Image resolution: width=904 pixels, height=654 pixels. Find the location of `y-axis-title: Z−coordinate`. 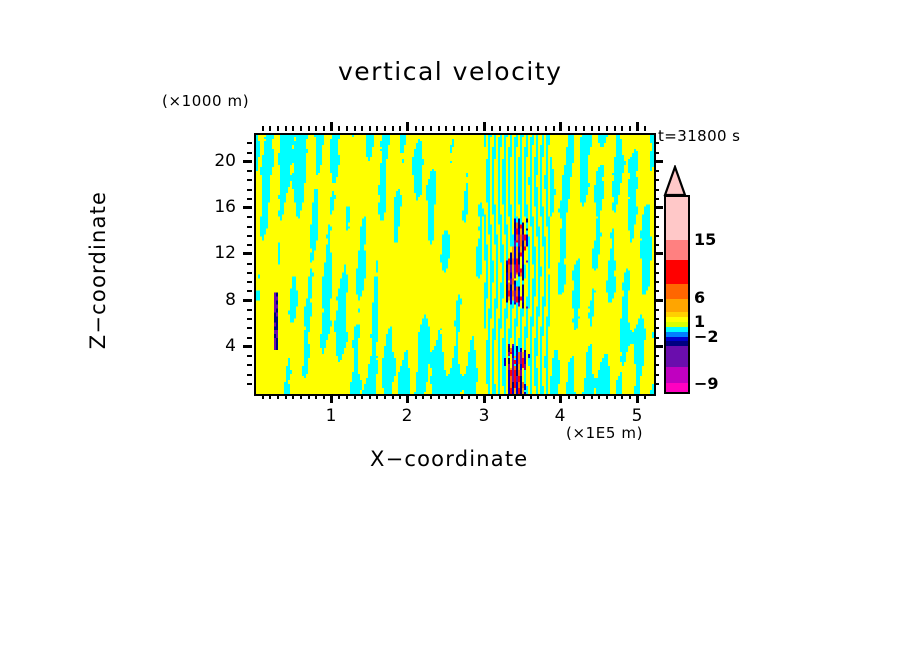

y-axis-title: Z−coordinate is located at coordinates (98, 270).